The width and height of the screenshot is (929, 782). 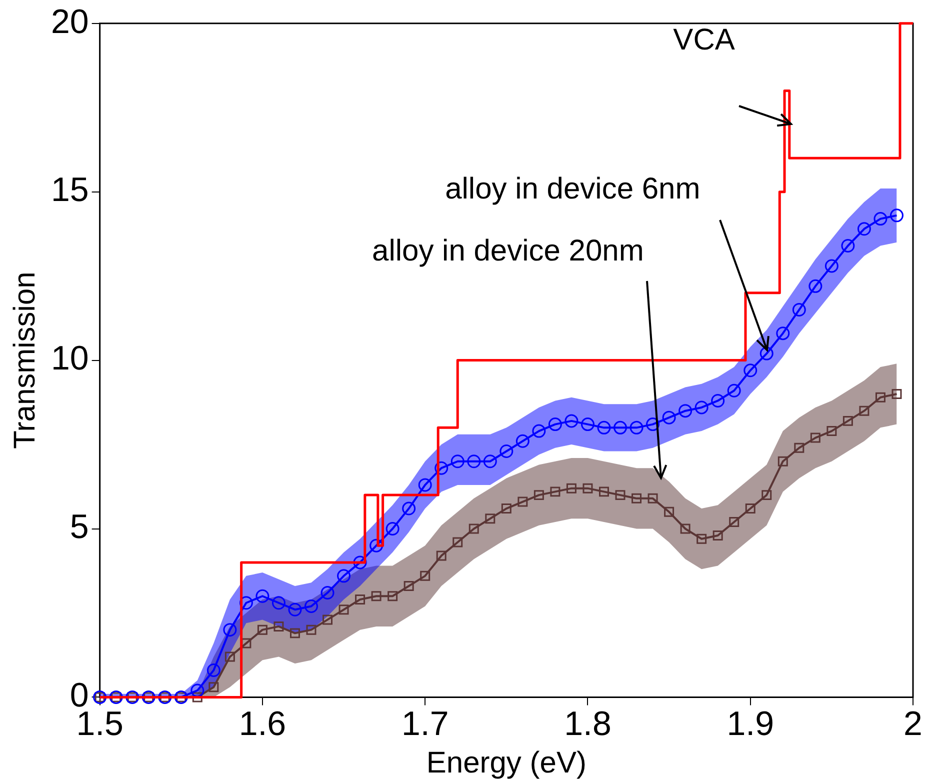 What do you see at coordinates (69, 190) in the screenshot?
I see `y-tick-label: 15` at bounding box center [69, 190].